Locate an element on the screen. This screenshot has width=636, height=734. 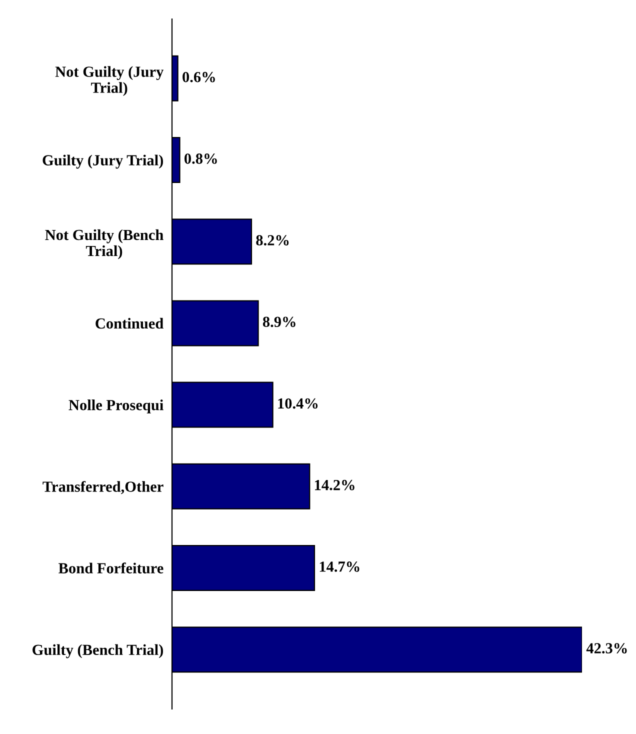
y-tick-label: Continued is located at coordinates (130, 323).